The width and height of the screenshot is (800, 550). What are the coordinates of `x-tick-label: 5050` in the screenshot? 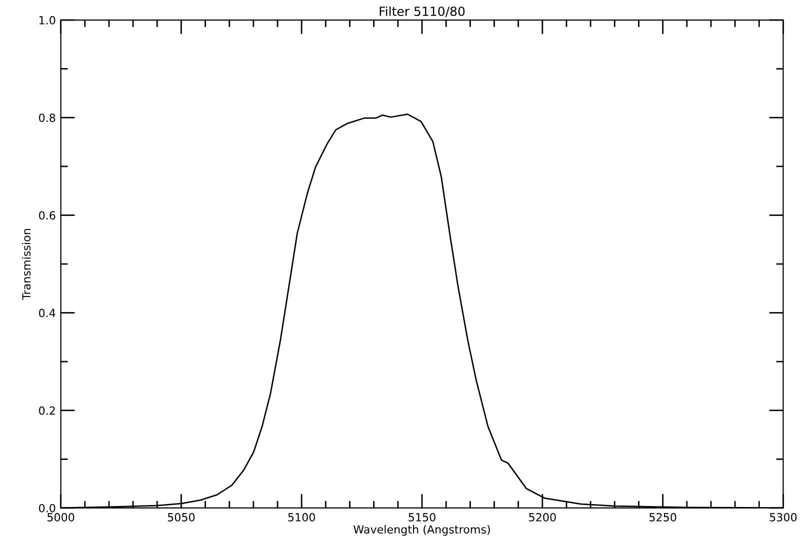 It's located at (181, 517).